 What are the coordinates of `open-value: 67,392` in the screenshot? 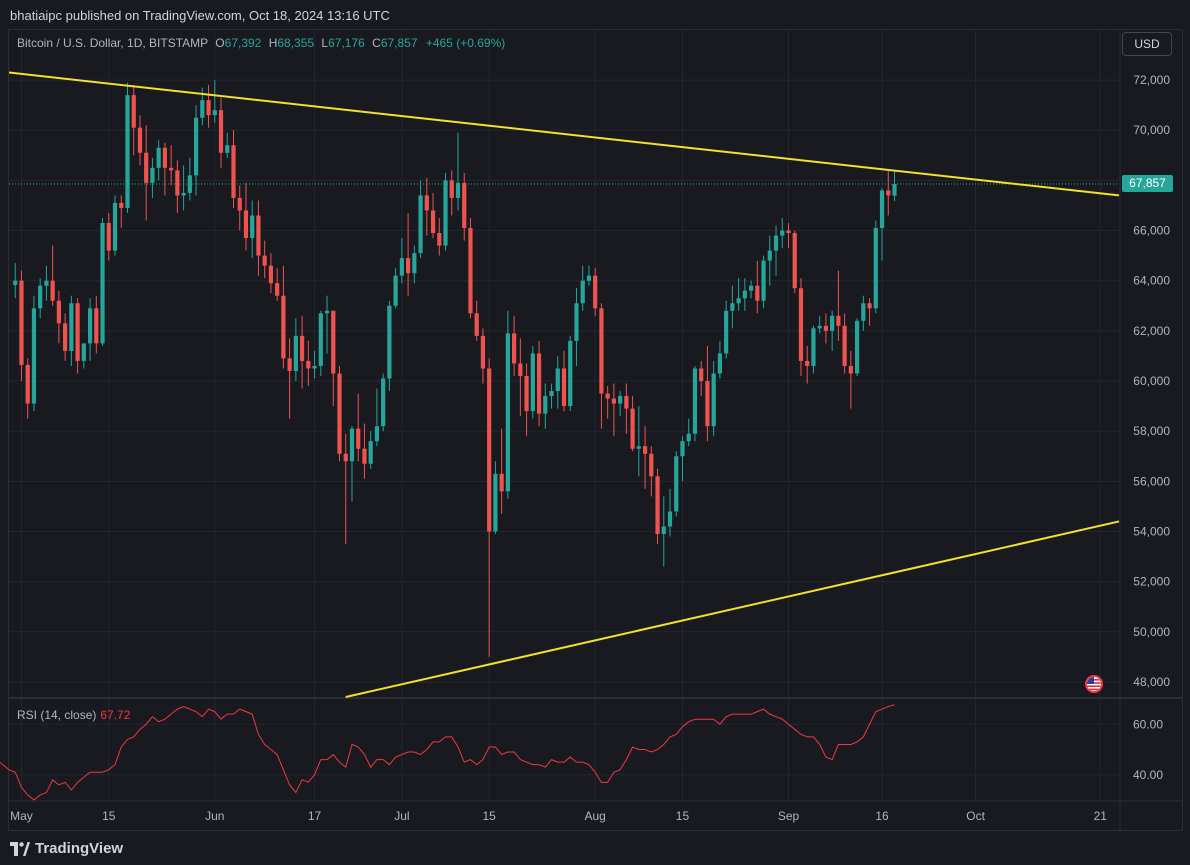 It's located at (243, 43).